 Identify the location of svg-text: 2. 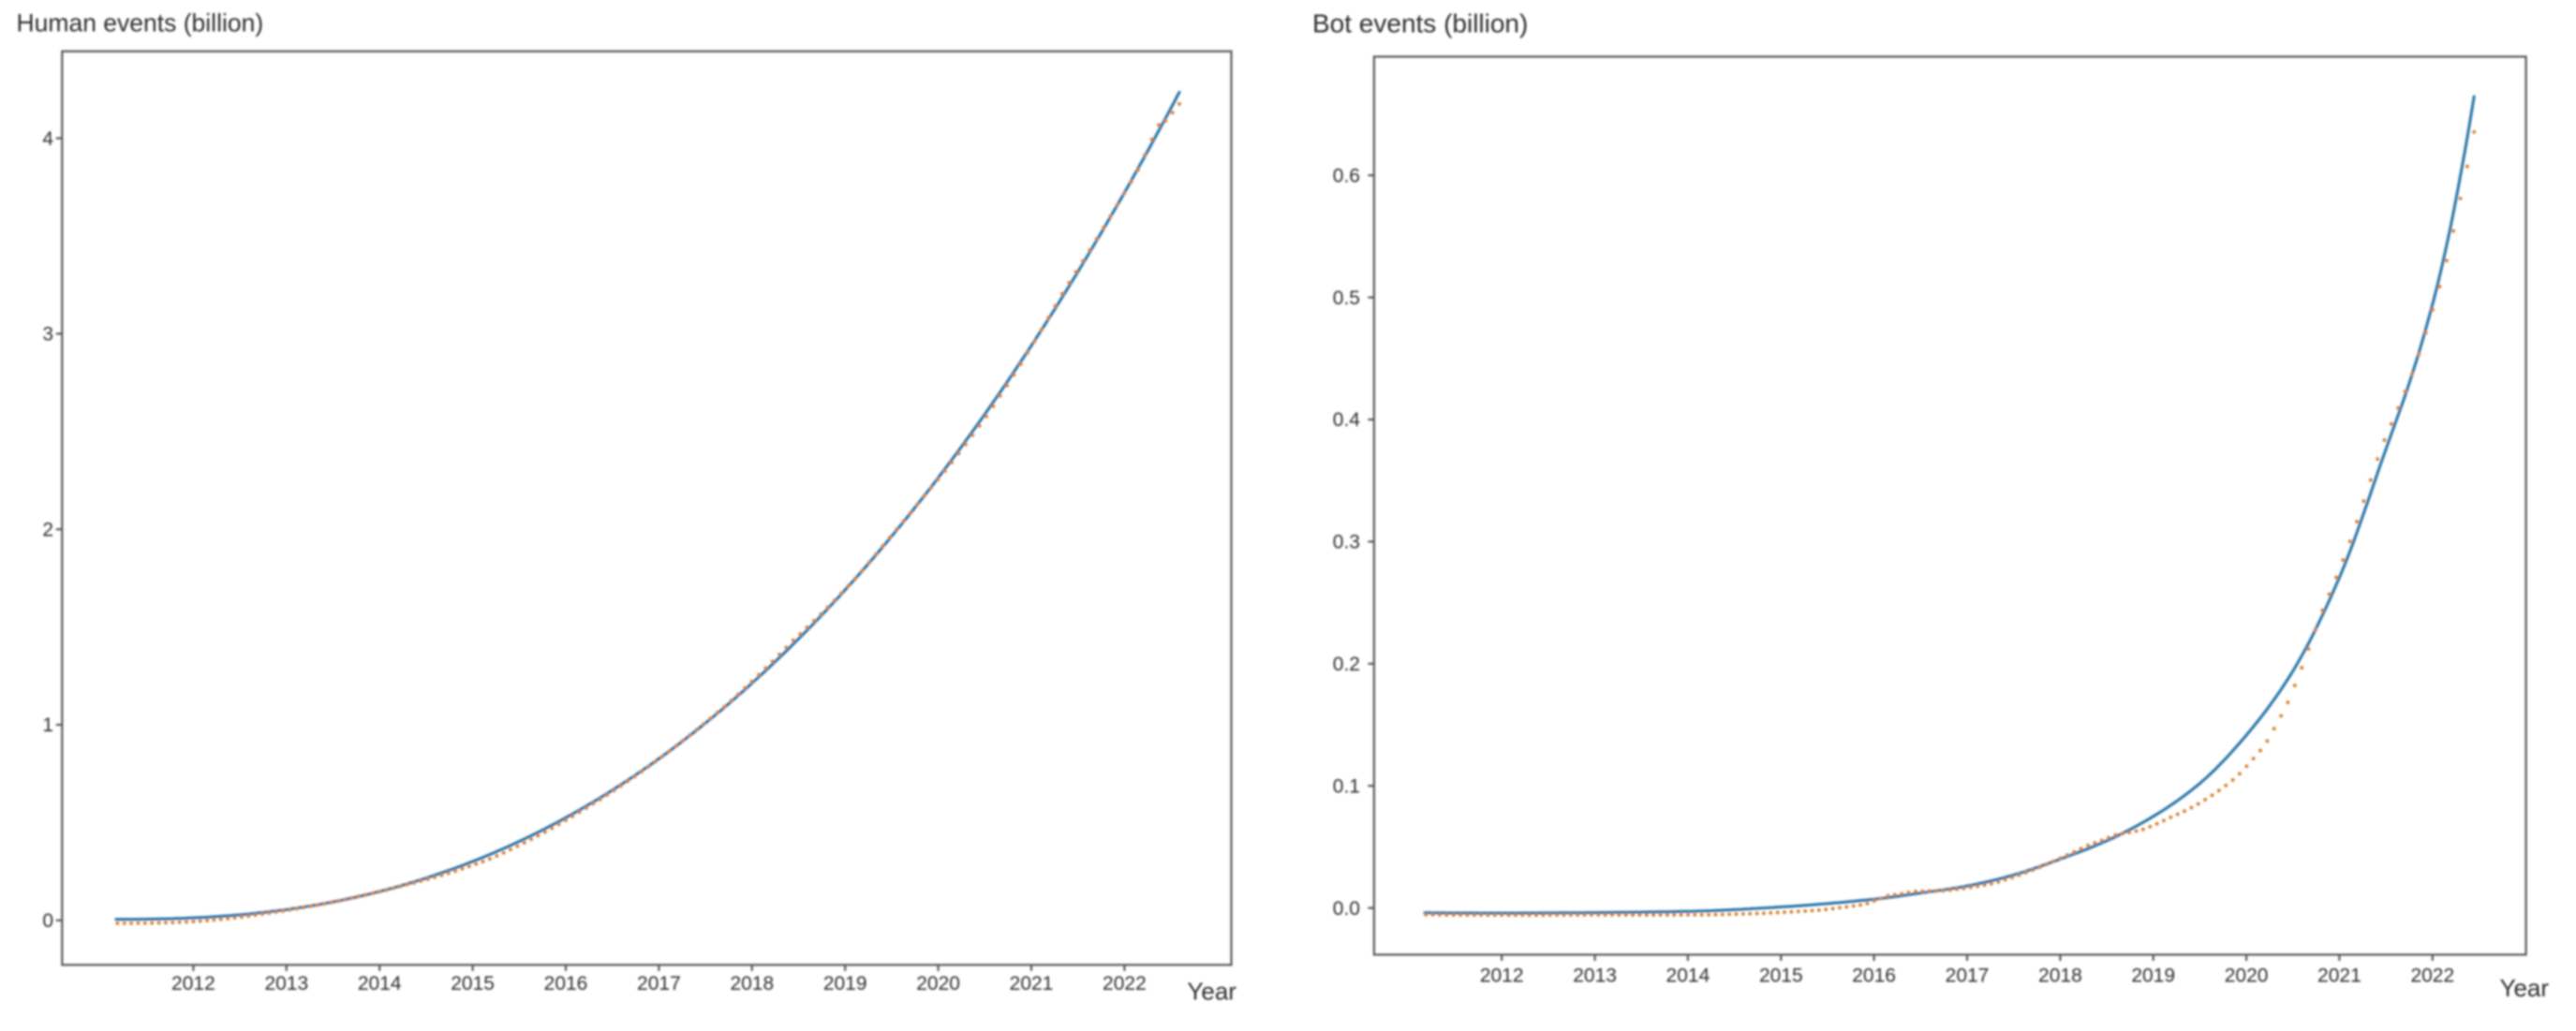
(48, 529).